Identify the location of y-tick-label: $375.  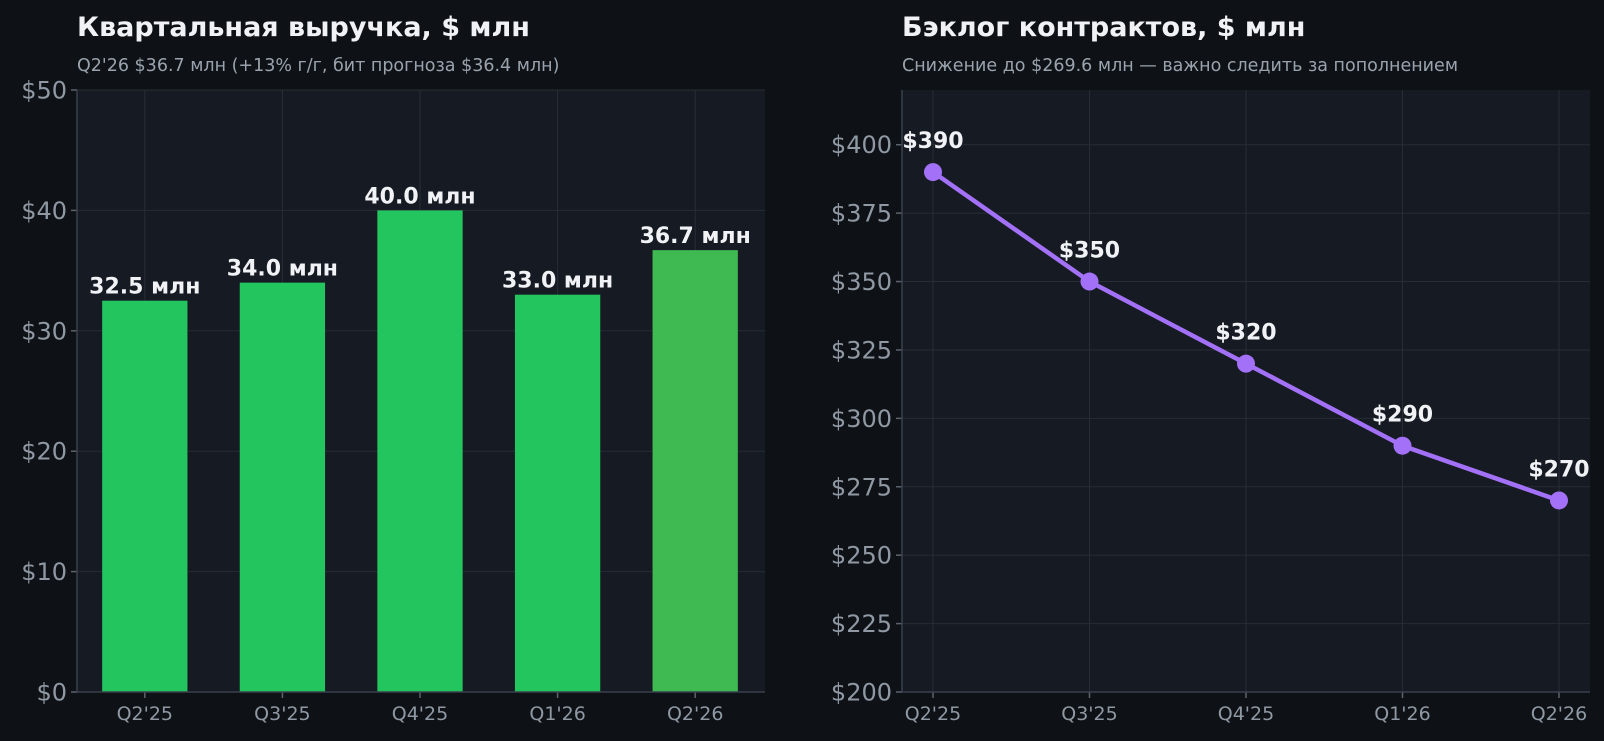
(861, 214).